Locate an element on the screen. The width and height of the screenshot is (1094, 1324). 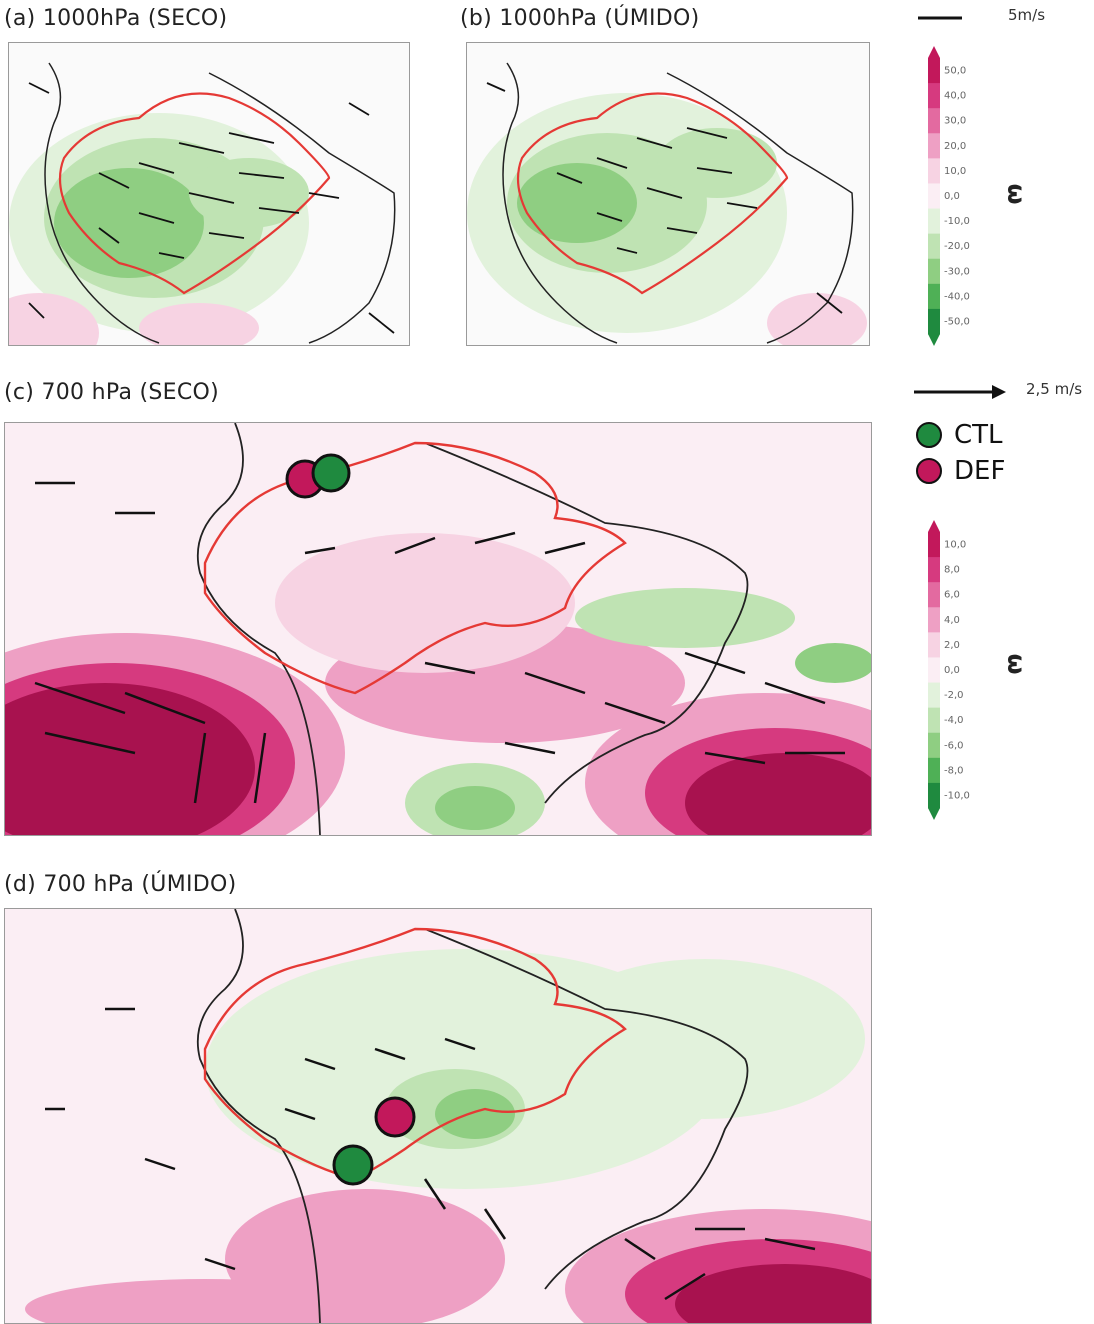
colorbar-bottom-tick-label: 6,0 is located at coordinates (952, 595).